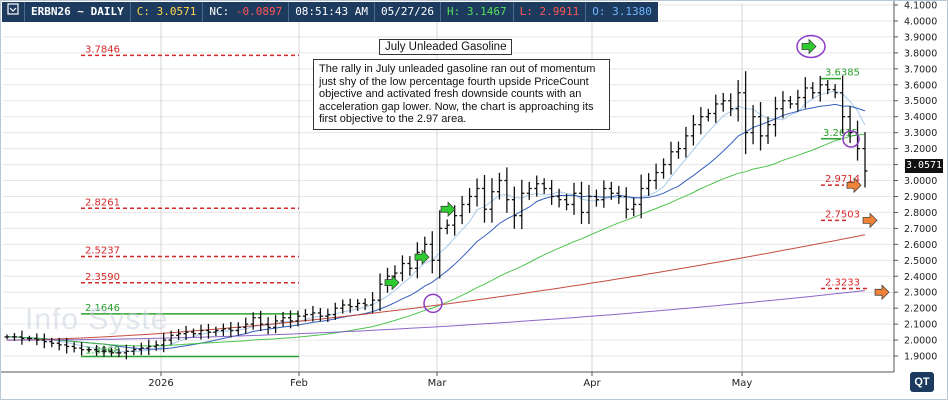  I want to click on y-tick-label: 2.8000, so click(920, 213).